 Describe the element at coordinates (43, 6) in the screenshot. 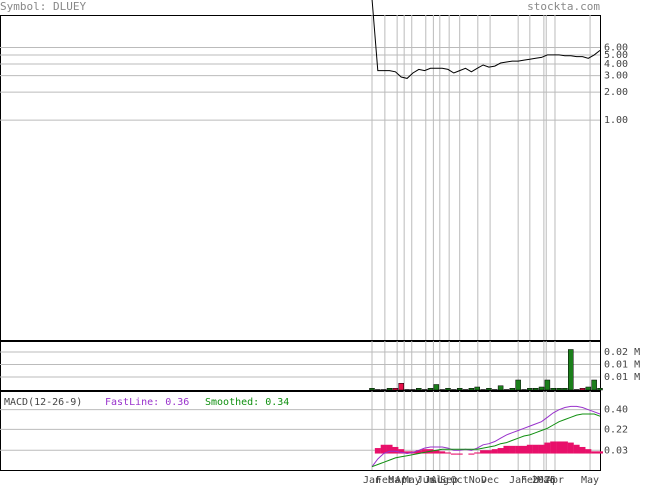

I see `symbol-label: Symbol: DLUEY` at that location.